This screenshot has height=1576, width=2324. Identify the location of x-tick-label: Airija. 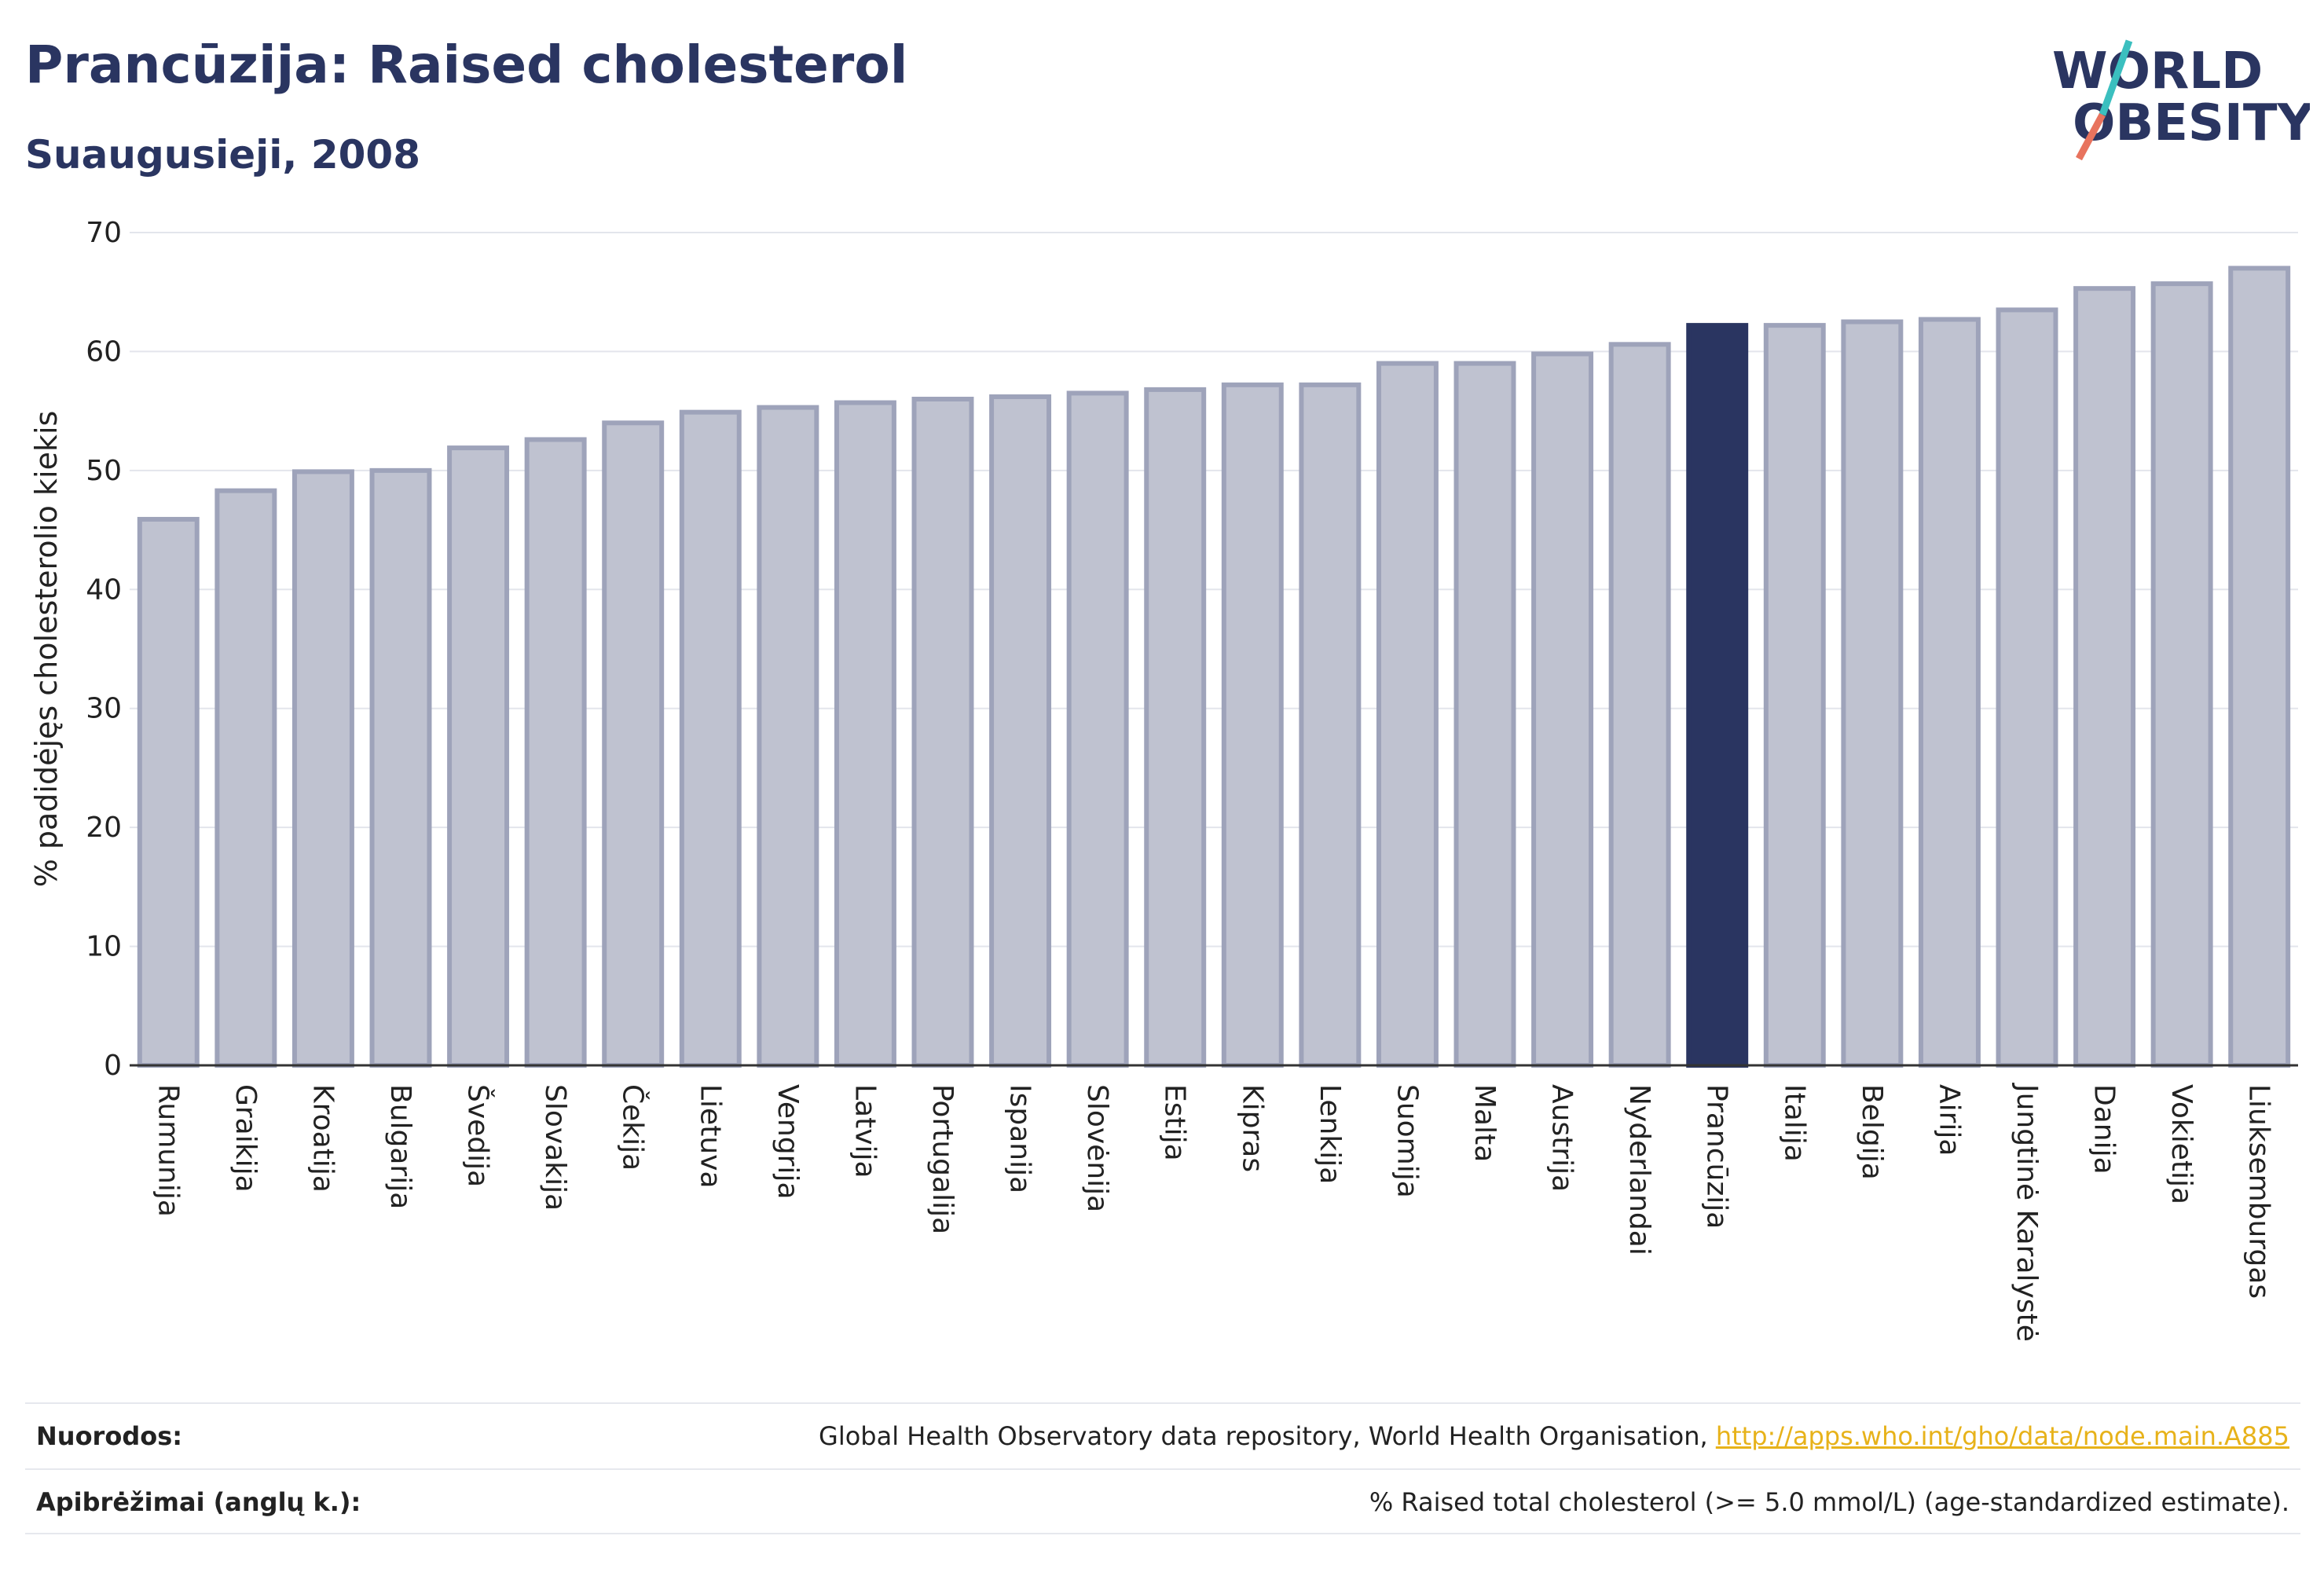
(1949, 1120).